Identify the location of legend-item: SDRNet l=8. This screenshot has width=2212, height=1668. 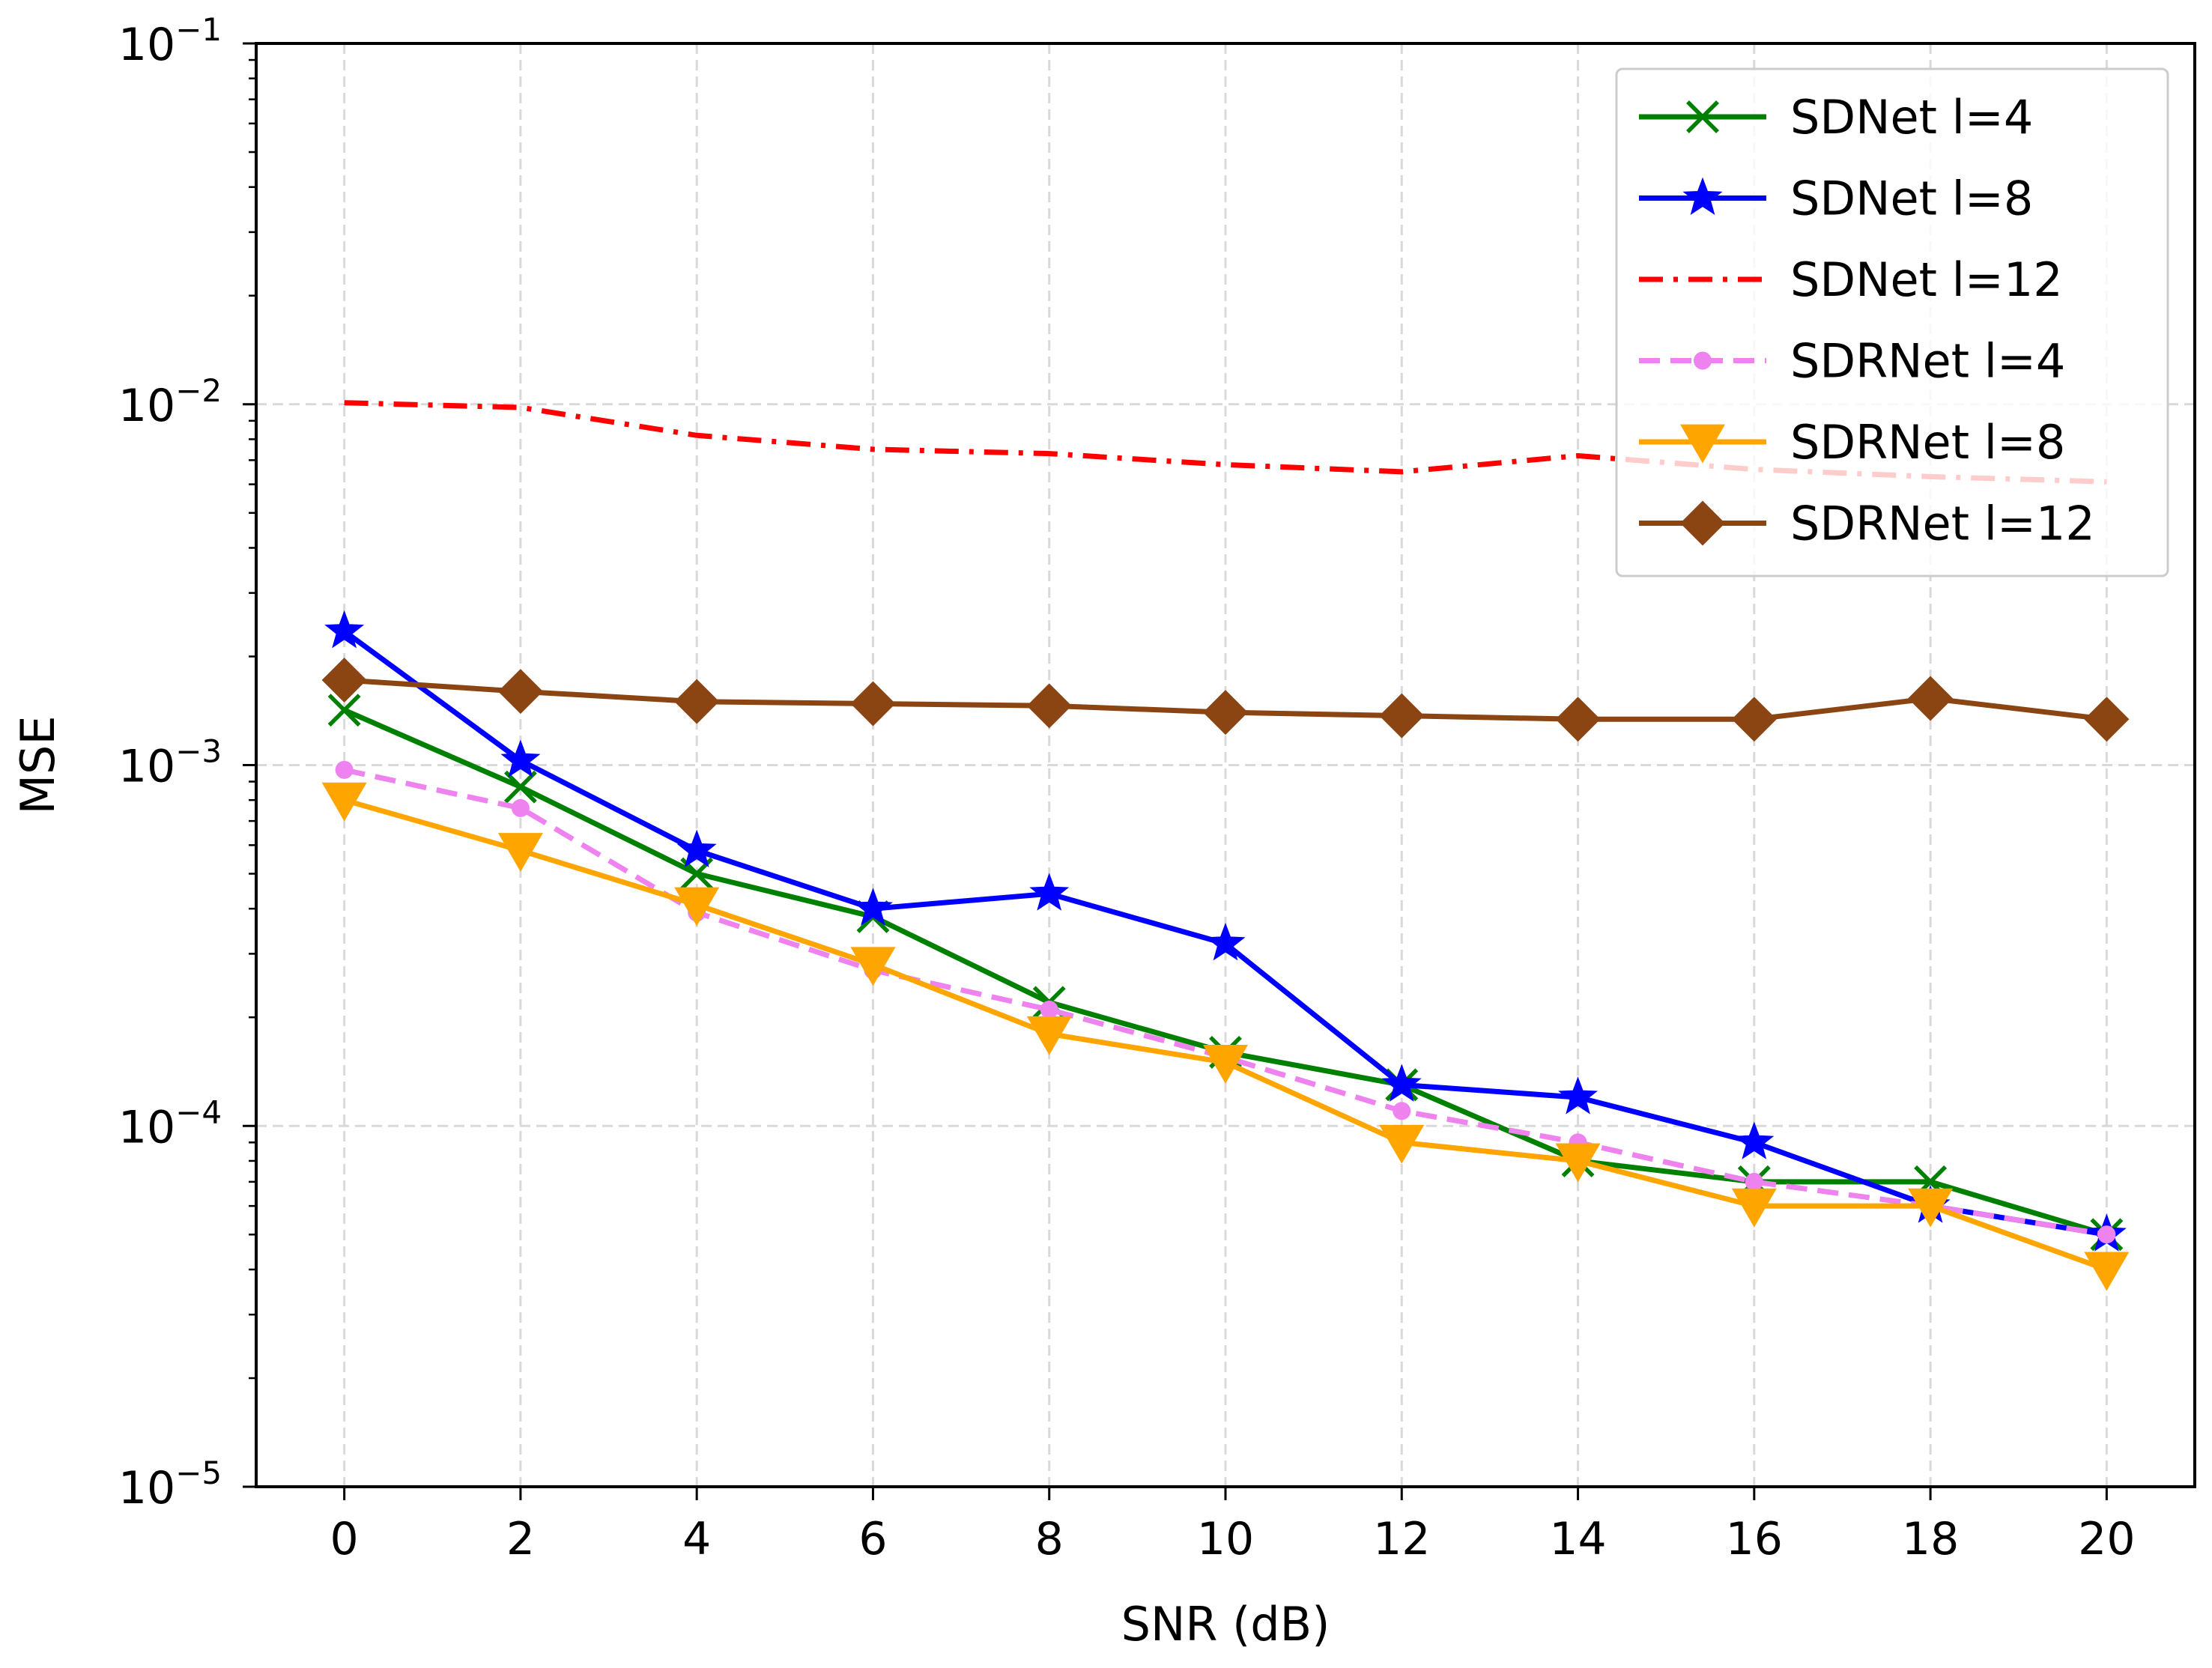
(1852, 442).